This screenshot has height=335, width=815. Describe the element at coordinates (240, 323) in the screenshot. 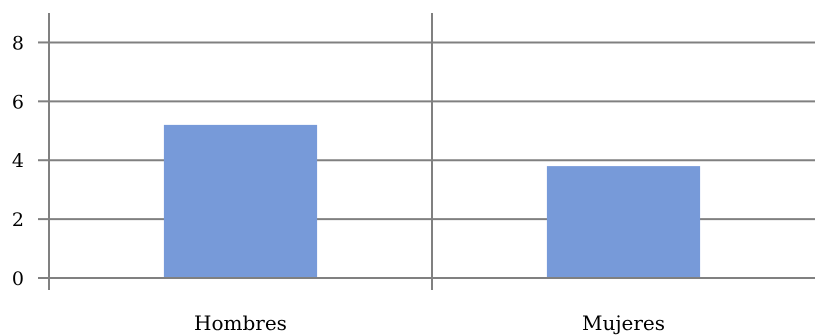

I see `x-category-label: Hombres` at that location.